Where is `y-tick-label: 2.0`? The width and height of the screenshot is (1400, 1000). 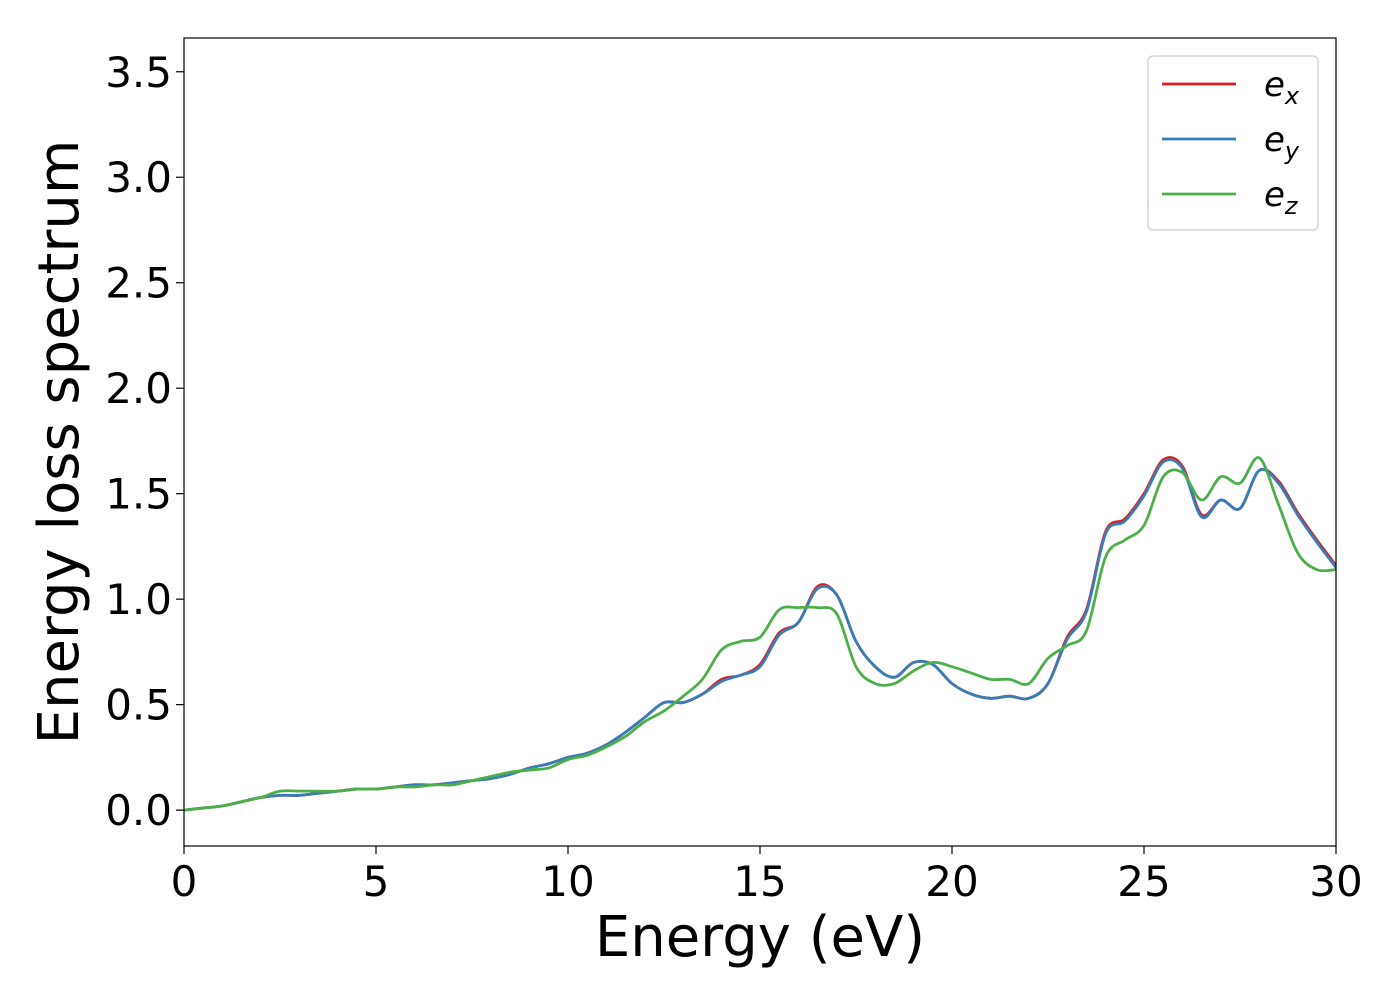 y-tick-label: 2.0 is located at coordinates (138, 388).